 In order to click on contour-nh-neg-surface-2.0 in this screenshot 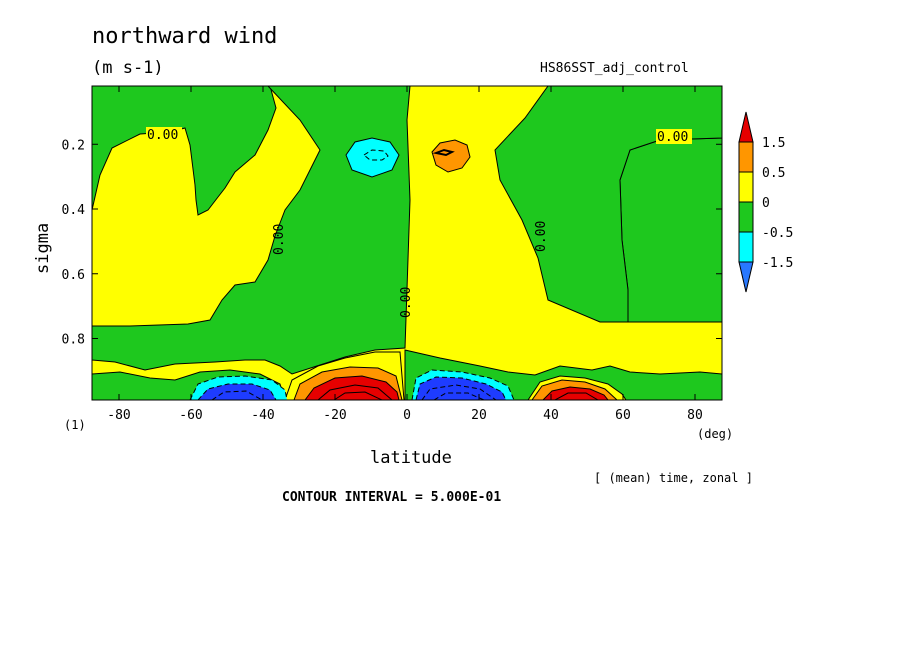, I will do `click(459, 392)`.